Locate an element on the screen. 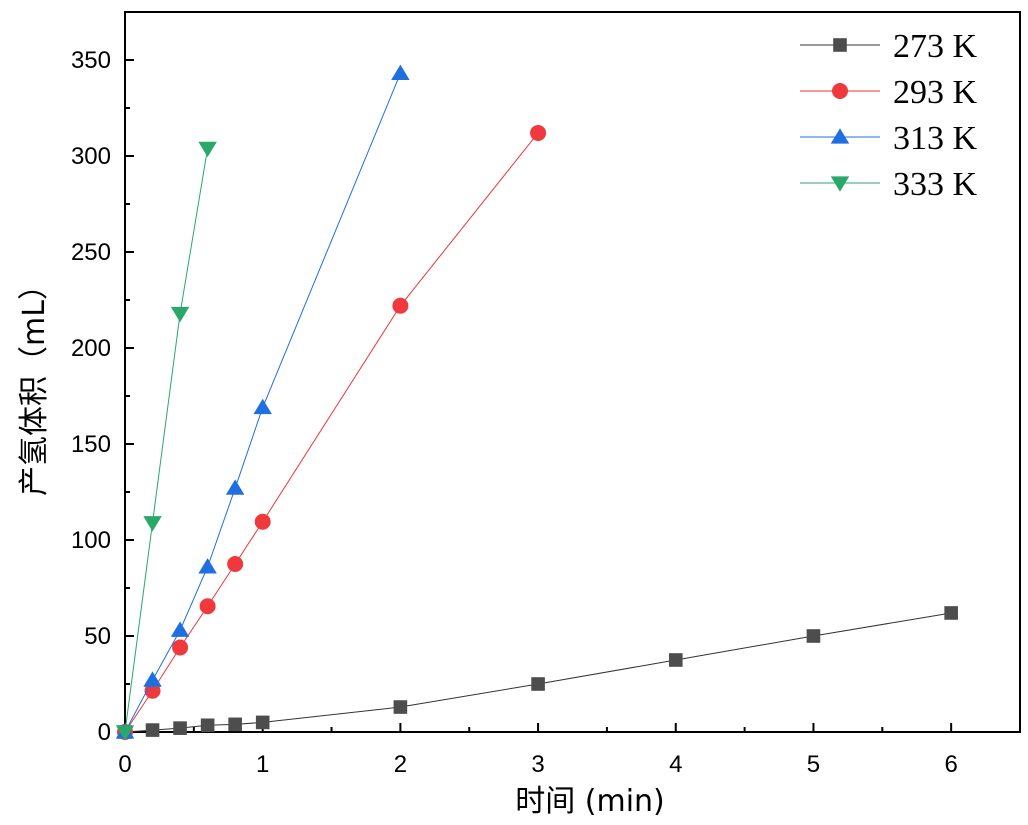 The height and width of the screenshot is (825, 1028). x-tick-label: 4 is located at coordinates (675, 764).